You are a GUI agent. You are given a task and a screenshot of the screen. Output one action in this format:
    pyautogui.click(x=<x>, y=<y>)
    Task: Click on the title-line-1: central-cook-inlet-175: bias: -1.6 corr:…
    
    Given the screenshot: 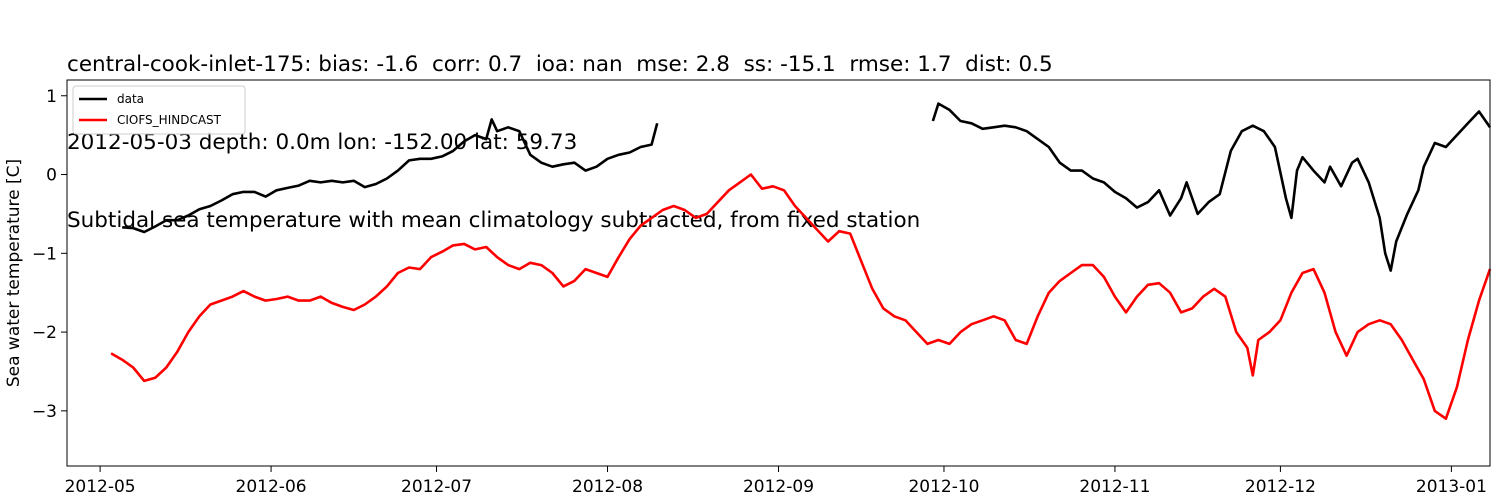 What is the action you would take?
    pyautogui.click(x=560, y=64)
    